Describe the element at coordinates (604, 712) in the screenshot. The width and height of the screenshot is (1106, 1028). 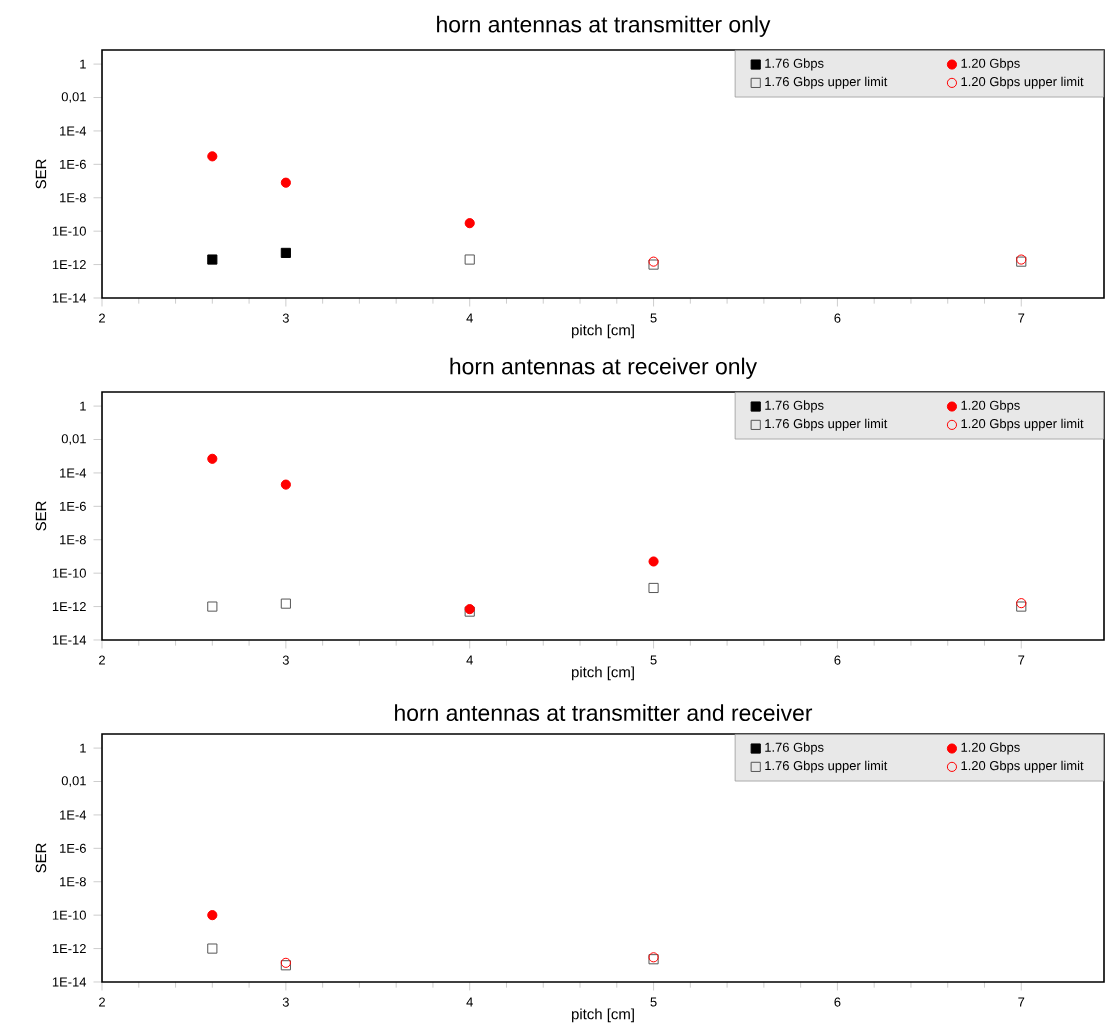
I see `chart-title: horn antennas at transmitter and receiver` at that location.